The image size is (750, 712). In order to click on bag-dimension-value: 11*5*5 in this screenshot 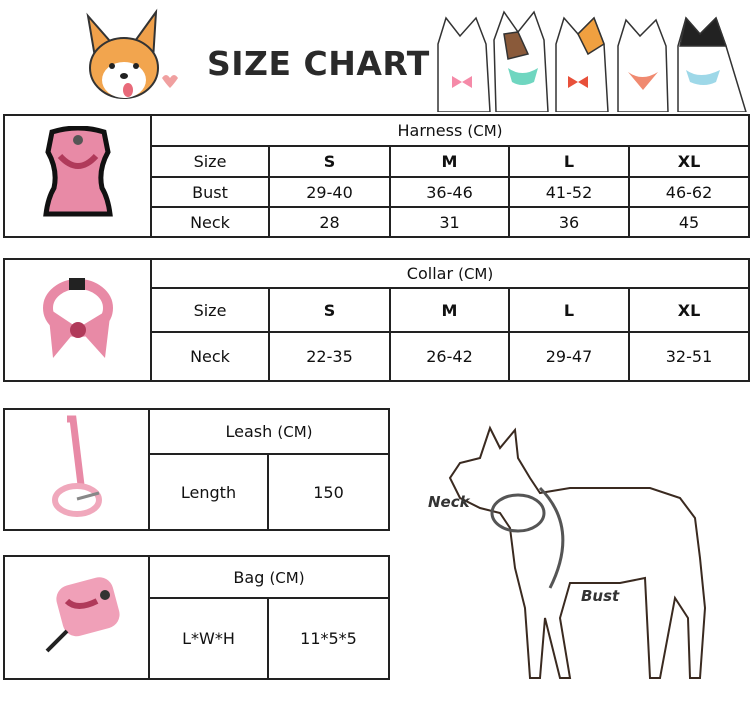, I will do `click(328, 638)`.